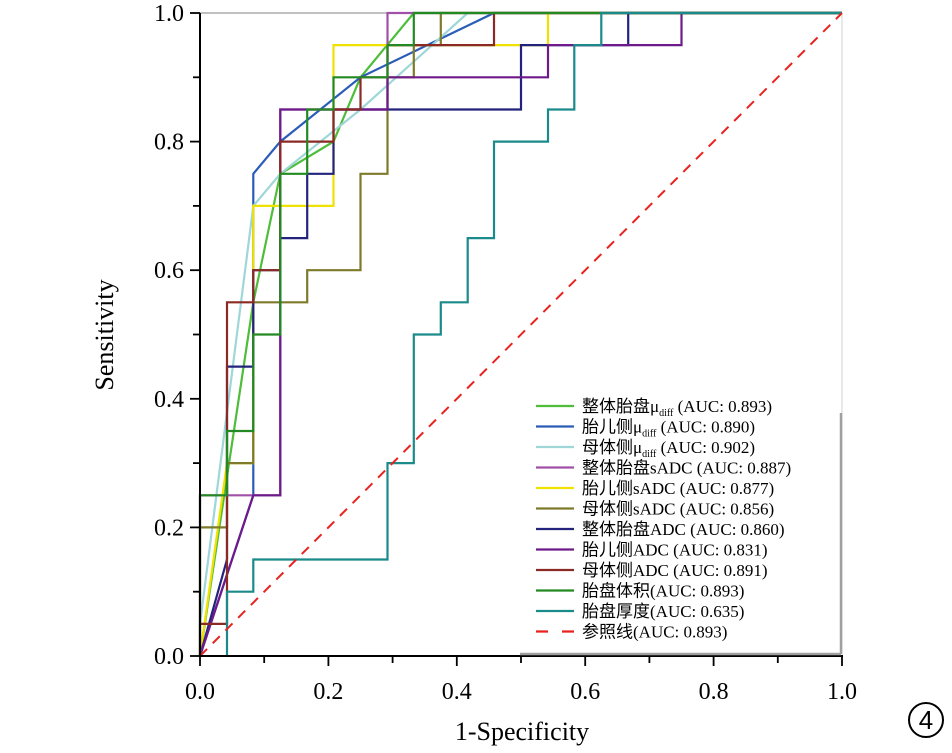  I want to click on x-tick-label: 0.2, so click(328, 692).